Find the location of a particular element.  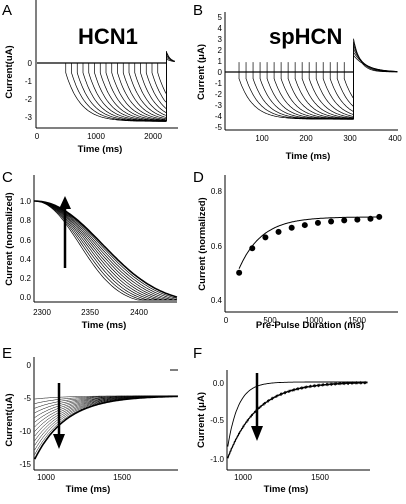

panel-e-xtick: 1500 is located at coordinates (122, 477).